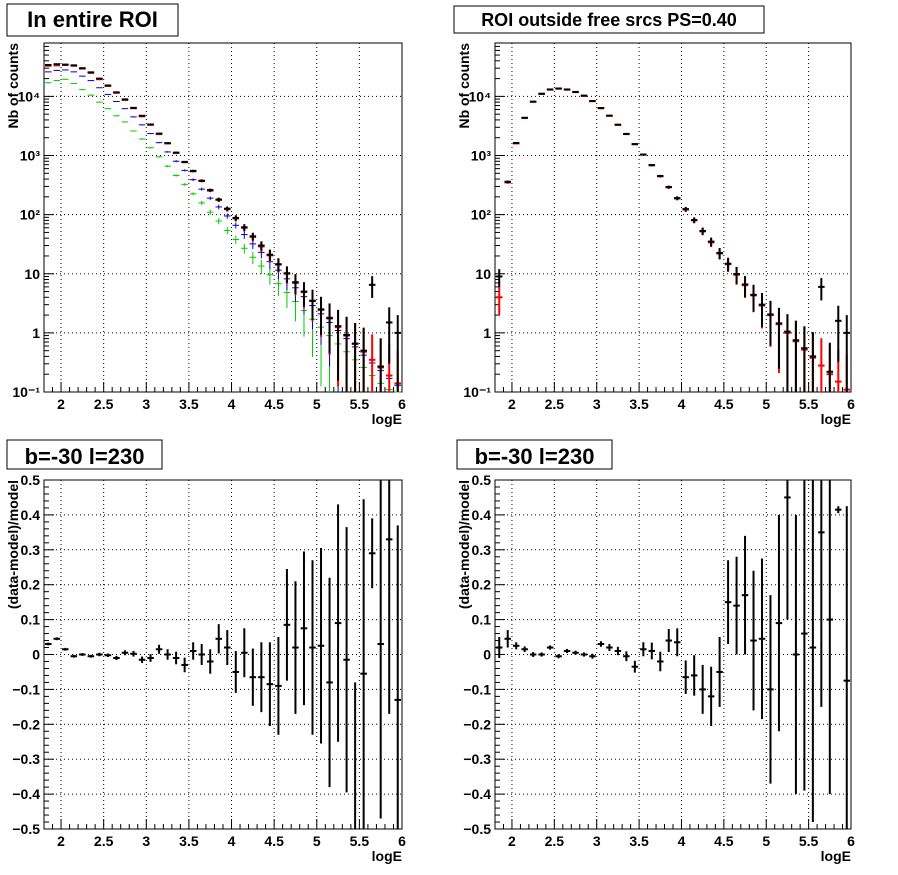 Image resolution: width=898 pixels, height=875 pixels. Describe the element at coordinates (483, 274) in the screenshot. I see `y-tick-label: 10` at that location.